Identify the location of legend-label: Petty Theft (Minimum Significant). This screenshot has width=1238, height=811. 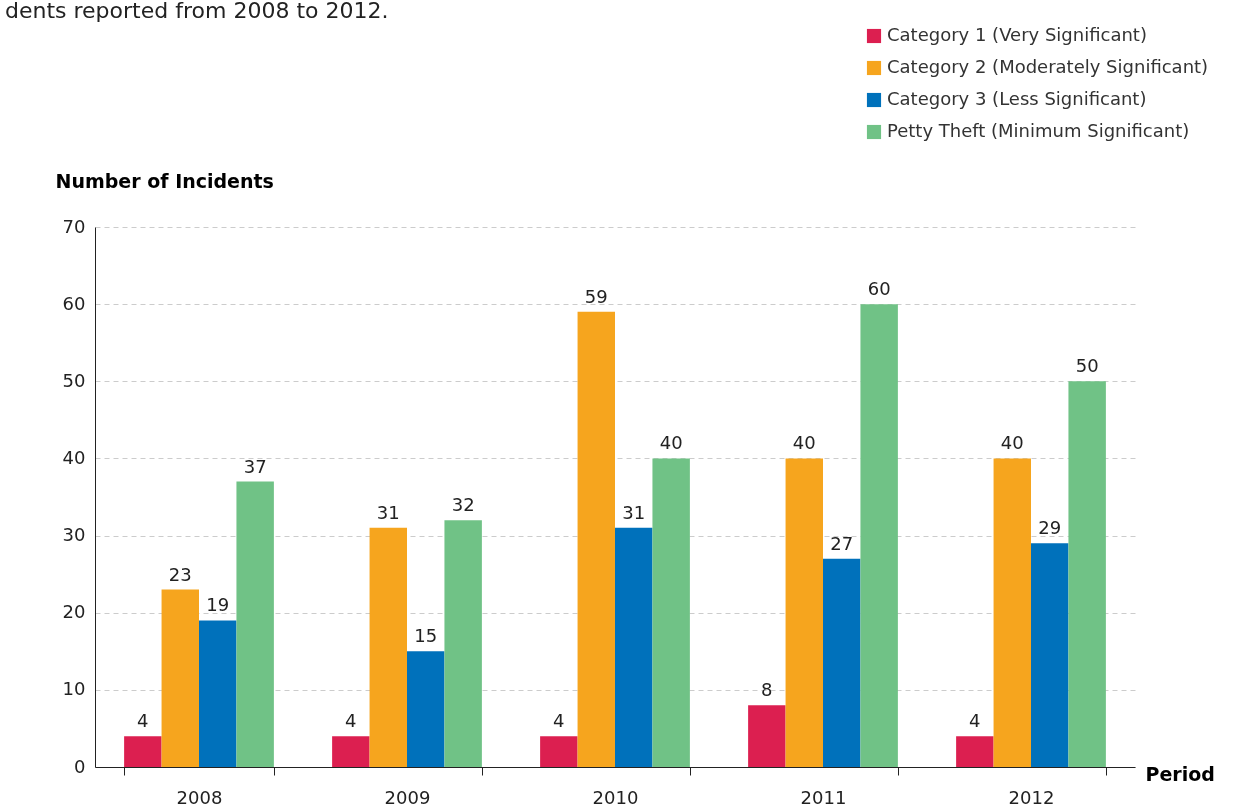
(1038, 130).